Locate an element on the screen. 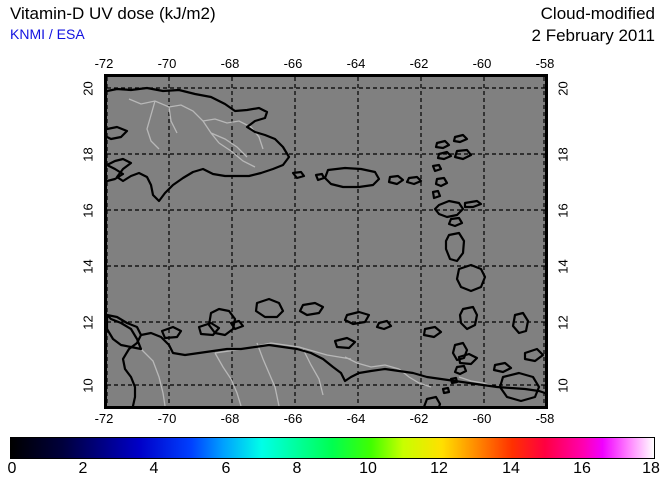 Image resolution: width=665 pixels, height=480 pixels. y-tick-left-0: 20 is located at coordinates (88, 88).